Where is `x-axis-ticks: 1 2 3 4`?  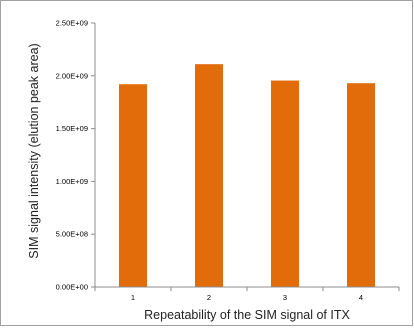
x-axis-ticks: 1 2 3 4 is located at coordinates (247, 294).